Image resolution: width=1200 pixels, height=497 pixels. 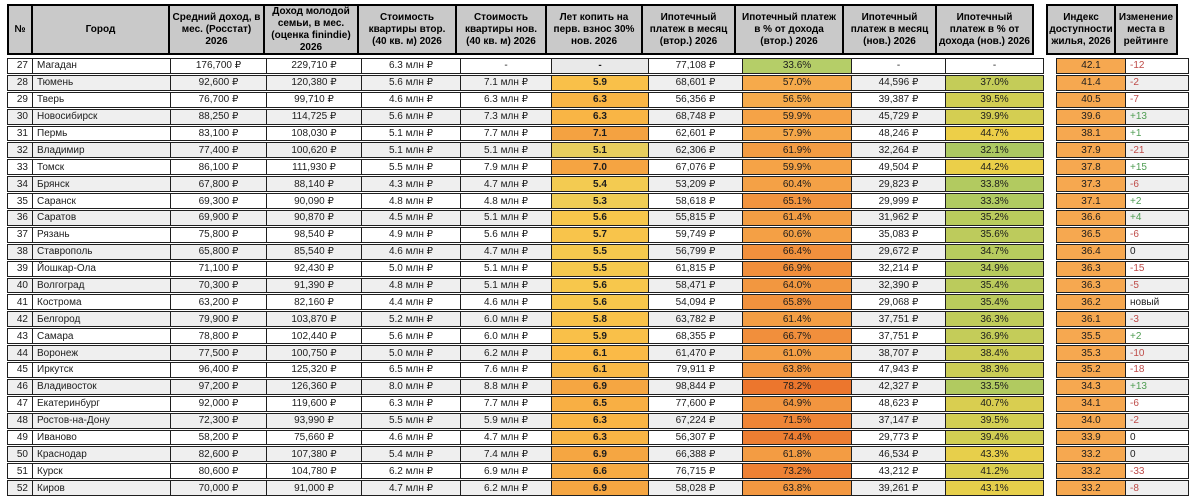 I want to click on pct-old-cell: 66.4%, so click(x=797, y=251).